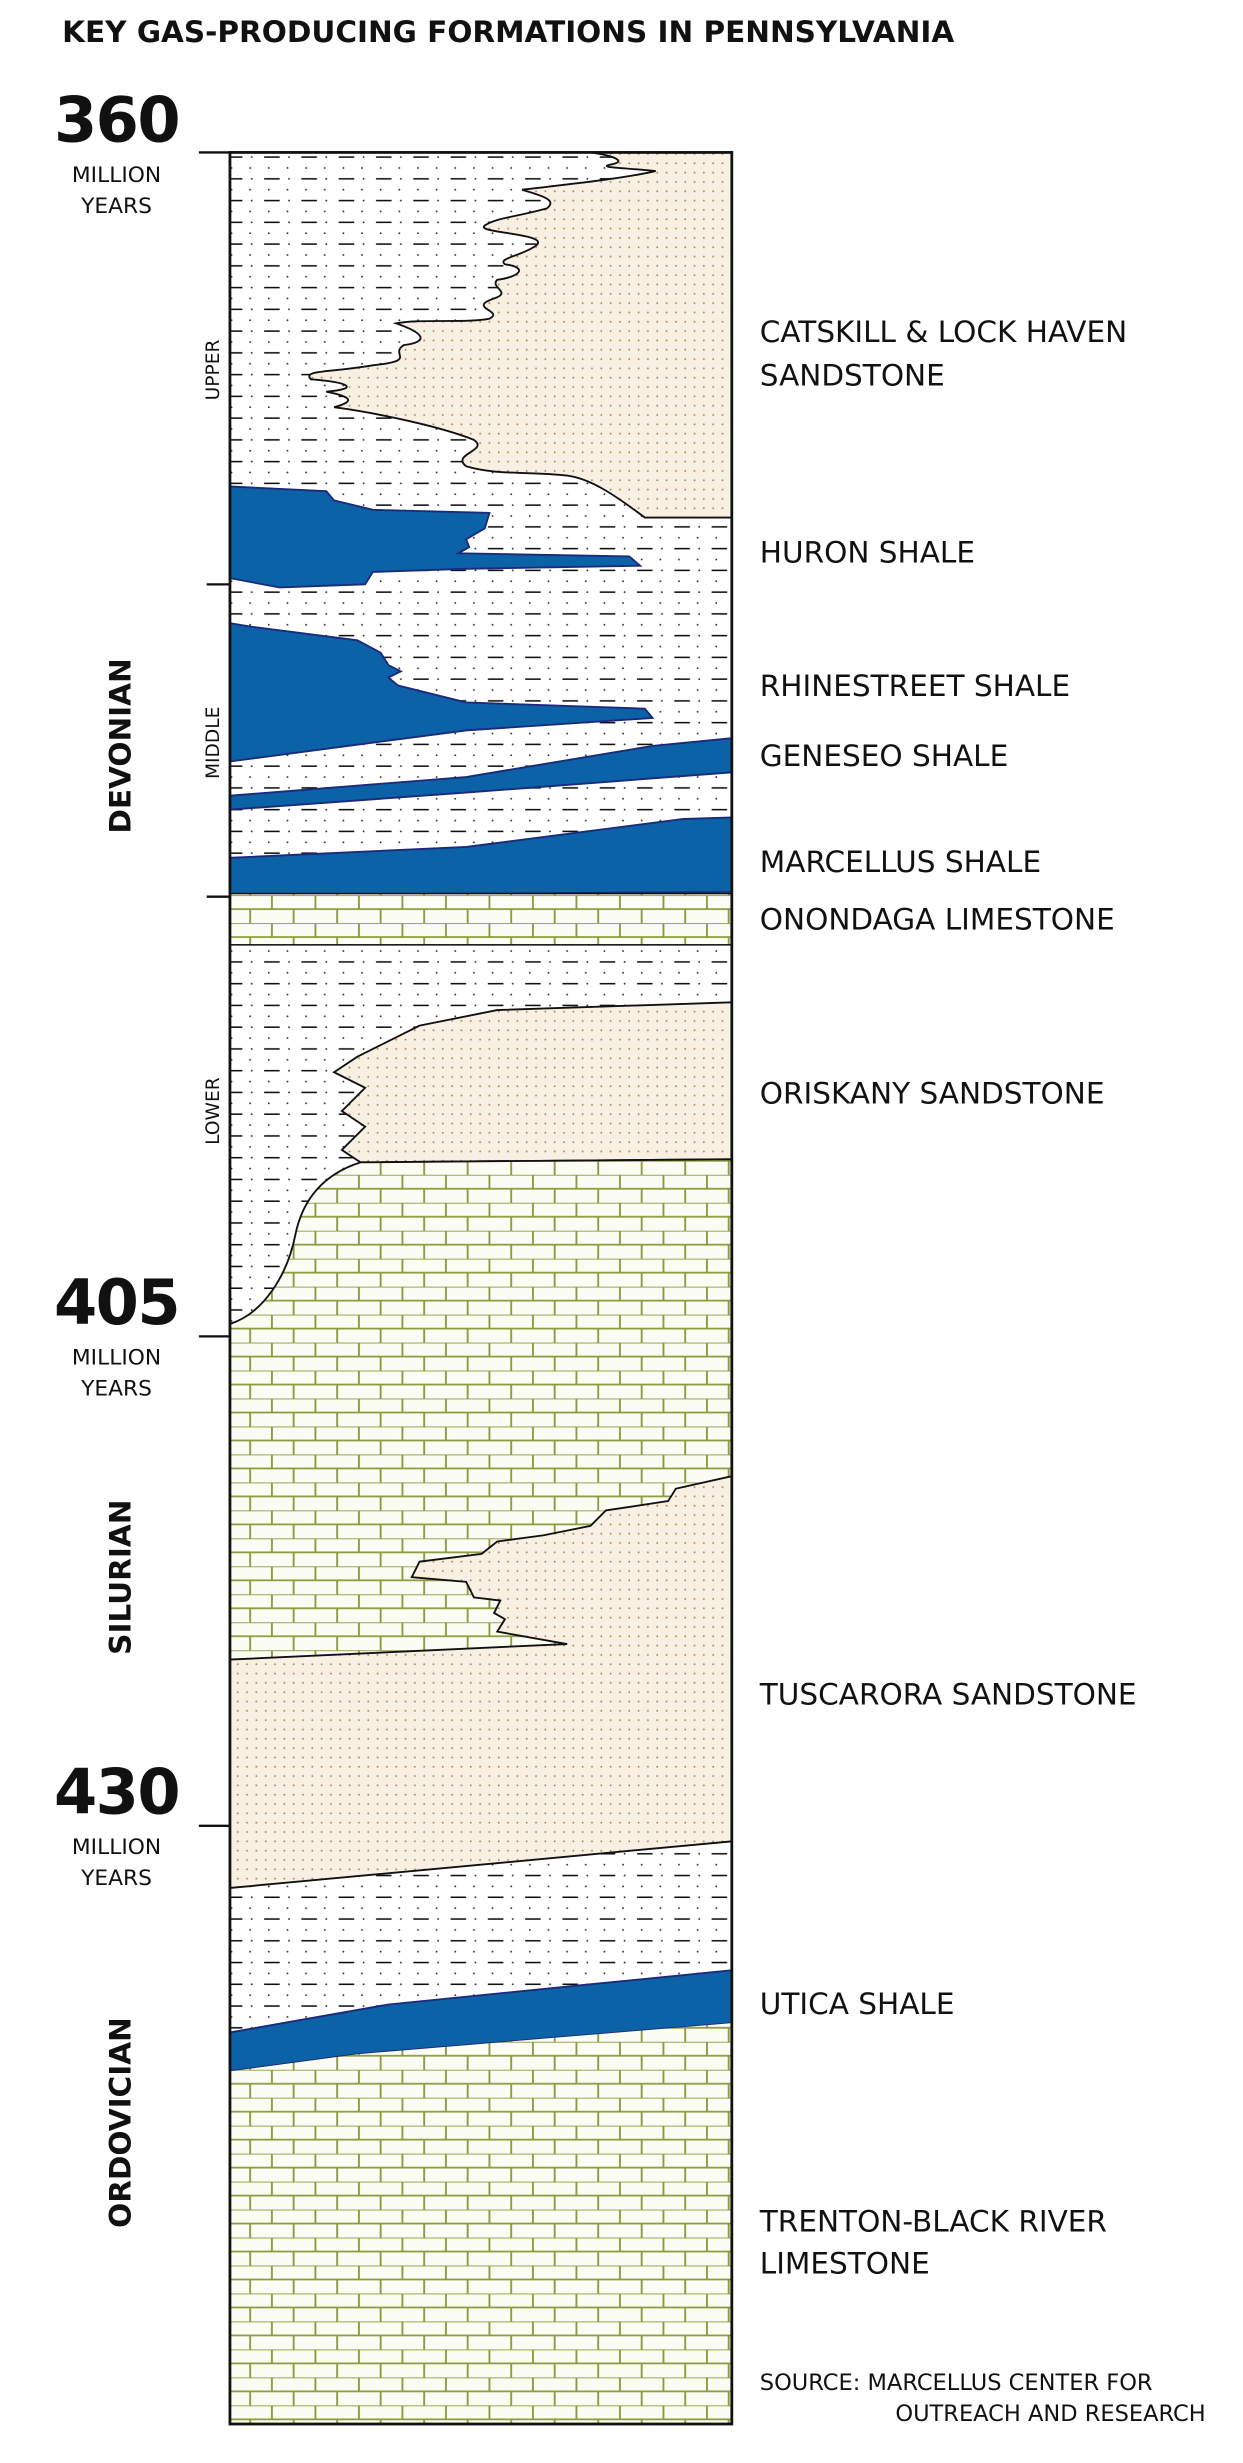 This screenshot has height=2463, width=1243. What do you see at coordinates (436, 537) in the screenshot?
I see `huron-shale-layer` at bounding box center [436, 537].